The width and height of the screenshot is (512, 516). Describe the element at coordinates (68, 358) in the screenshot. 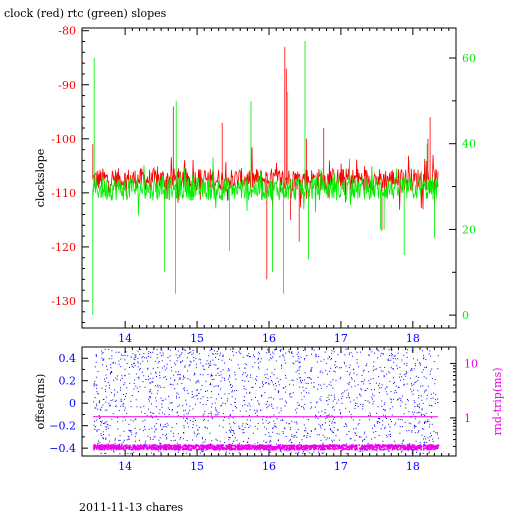

I see `y-tick-label: 0.4` at that location.